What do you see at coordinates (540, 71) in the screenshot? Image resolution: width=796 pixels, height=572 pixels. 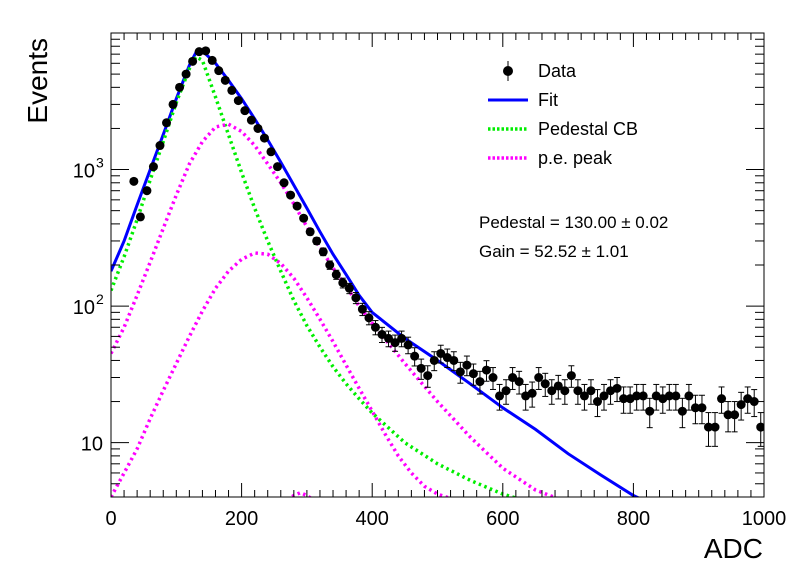 I see `legend-item: Data` at bounding box center [540, 71].